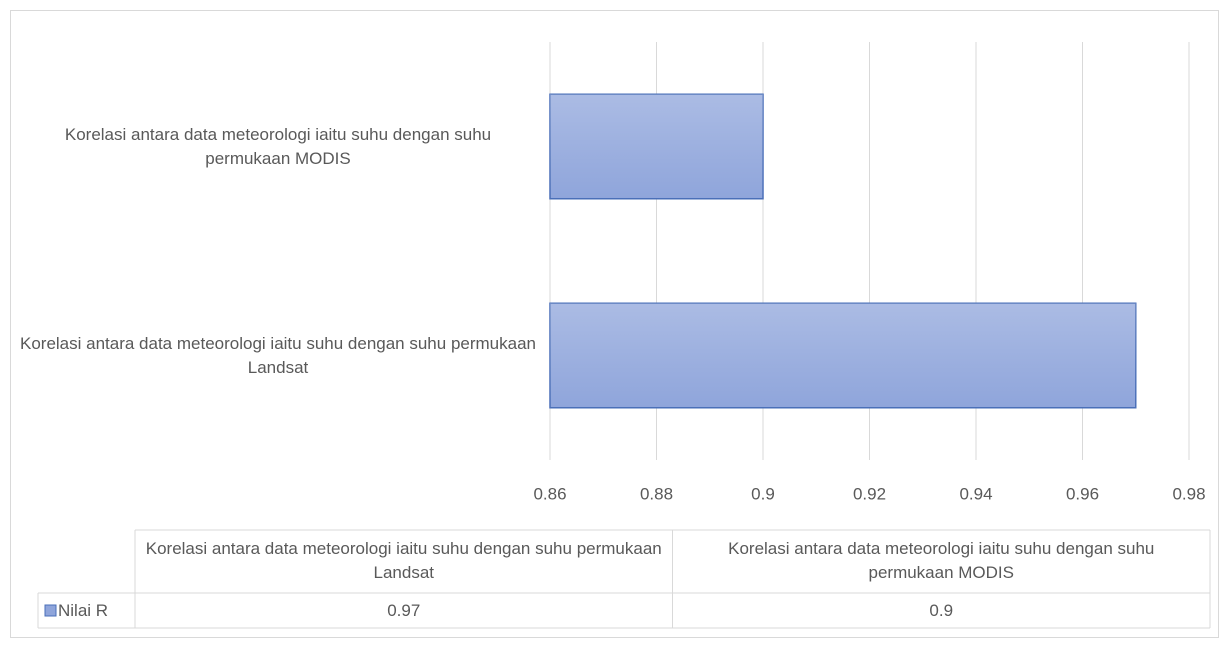 Image resolution: width=1229 pixels, height=648 pixels. I want to click on x-tick-label: 0.88, so click(656, 493).